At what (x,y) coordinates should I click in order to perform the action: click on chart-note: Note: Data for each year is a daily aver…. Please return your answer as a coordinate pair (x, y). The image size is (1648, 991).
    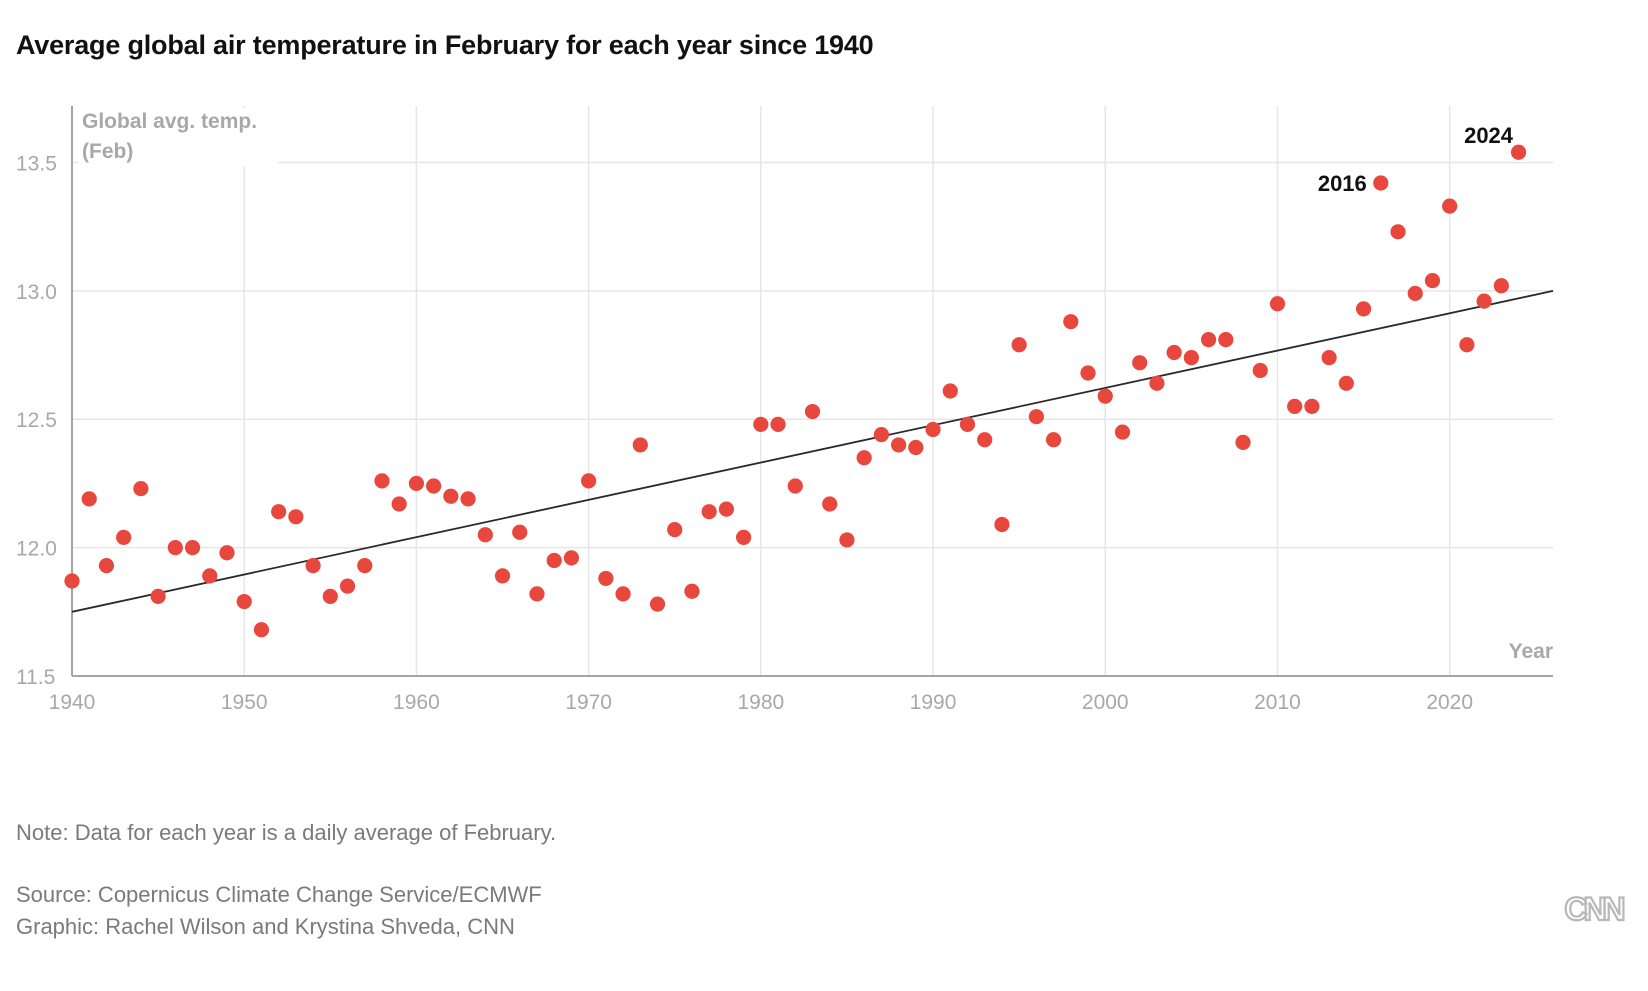
    Looking at the image, I should click on (286, 832).